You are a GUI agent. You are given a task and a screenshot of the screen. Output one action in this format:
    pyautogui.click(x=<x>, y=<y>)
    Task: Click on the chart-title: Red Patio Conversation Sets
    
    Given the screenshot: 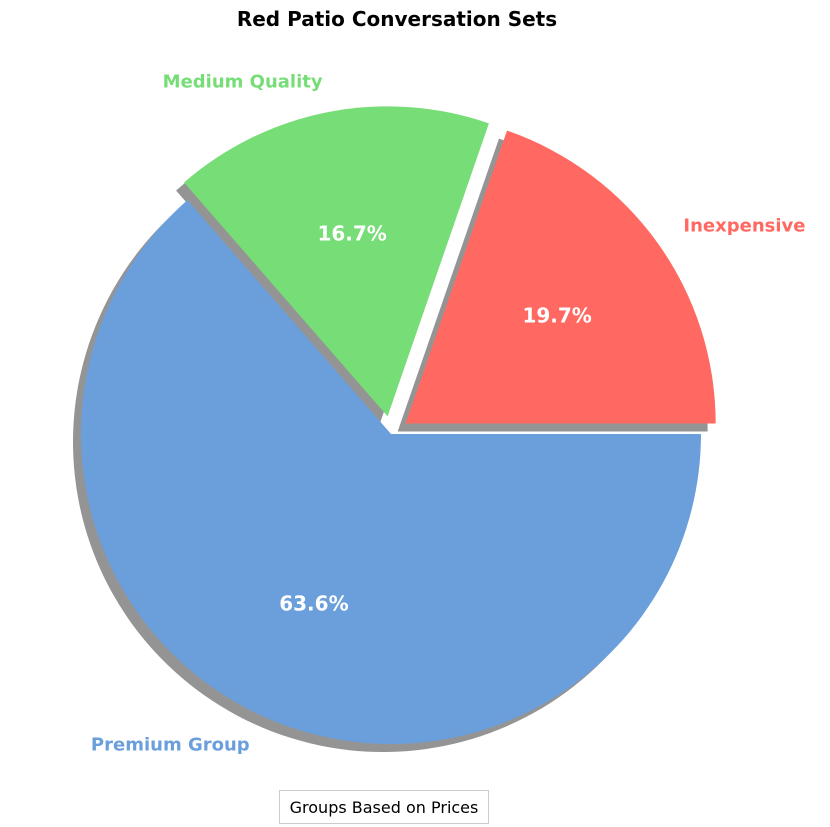 What is the action you would take?
    pyautogui.click(x=397, y=19)
    